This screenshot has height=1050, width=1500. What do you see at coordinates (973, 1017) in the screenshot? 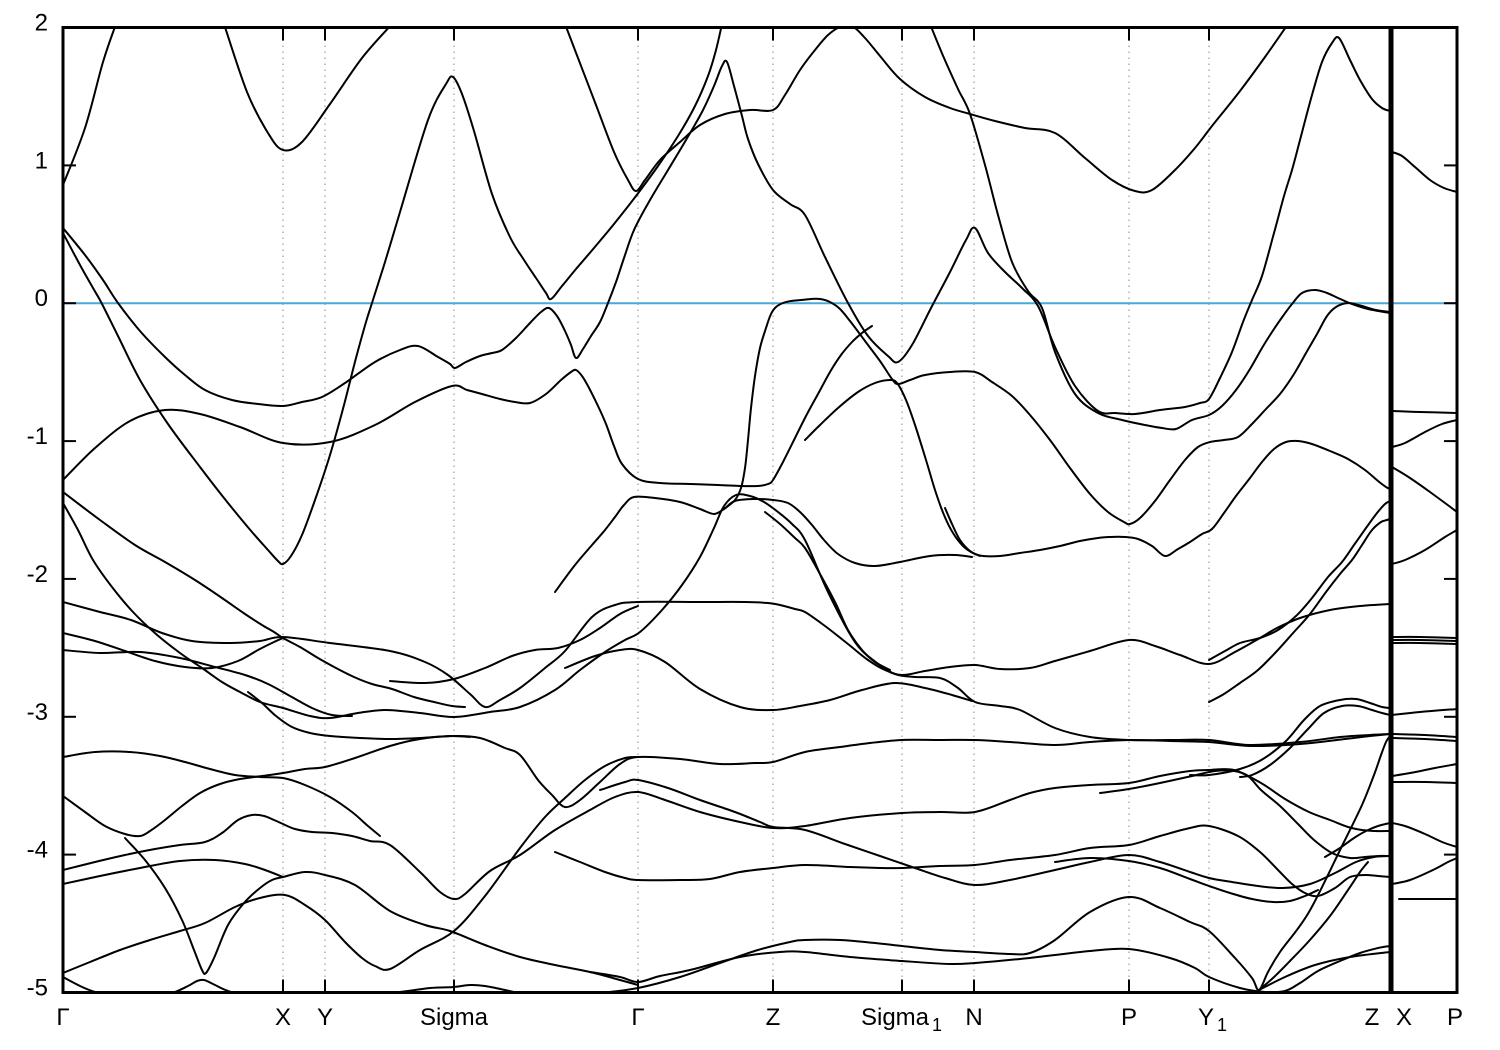
I see `svg-text: N` at bounding box center [973, 1017].